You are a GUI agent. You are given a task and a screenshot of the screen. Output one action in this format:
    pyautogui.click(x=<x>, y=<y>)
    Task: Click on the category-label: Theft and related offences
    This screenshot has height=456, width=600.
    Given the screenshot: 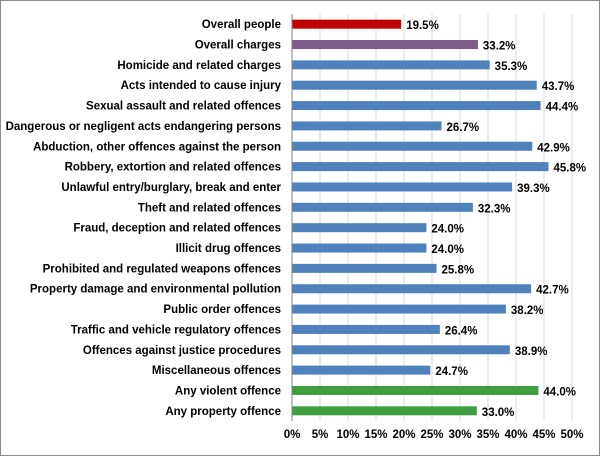 What is the action you would take?
    pyautogui.click(x=209, y=208)
    